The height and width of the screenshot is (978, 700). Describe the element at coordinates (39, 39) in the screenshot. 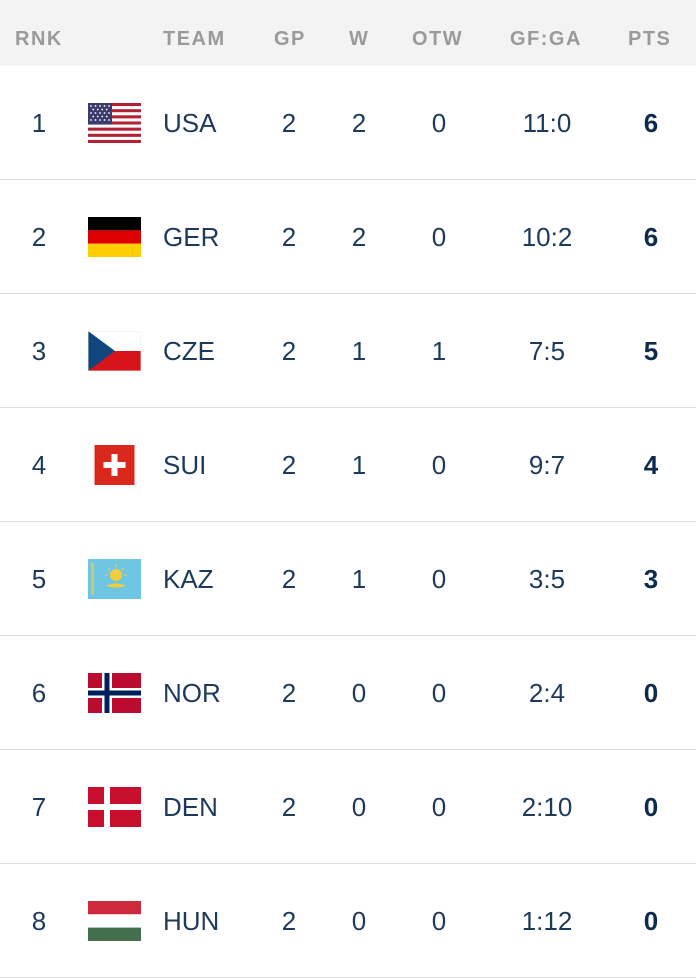

I see `column-header-rank: RNK` at that location.